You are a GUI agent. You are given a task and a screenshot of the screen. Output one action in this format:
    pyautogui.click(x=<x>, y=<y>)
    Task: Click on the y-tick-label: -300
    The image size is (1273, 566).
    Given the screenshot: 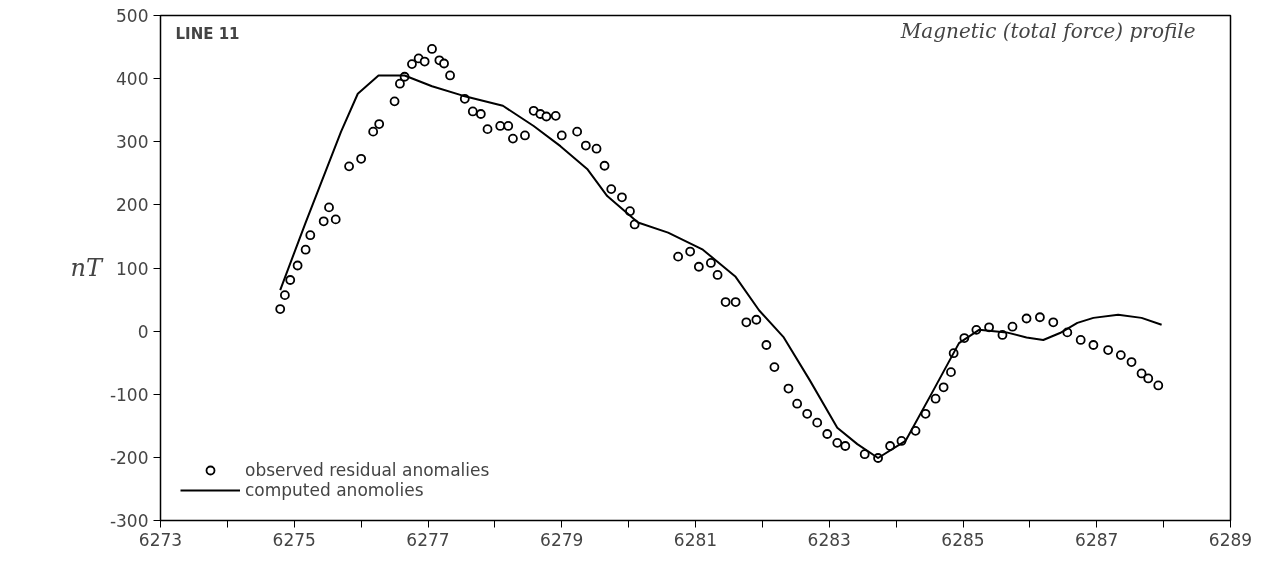 What is the action you would take?
    pyautogui.click(x=129, y=521)
    